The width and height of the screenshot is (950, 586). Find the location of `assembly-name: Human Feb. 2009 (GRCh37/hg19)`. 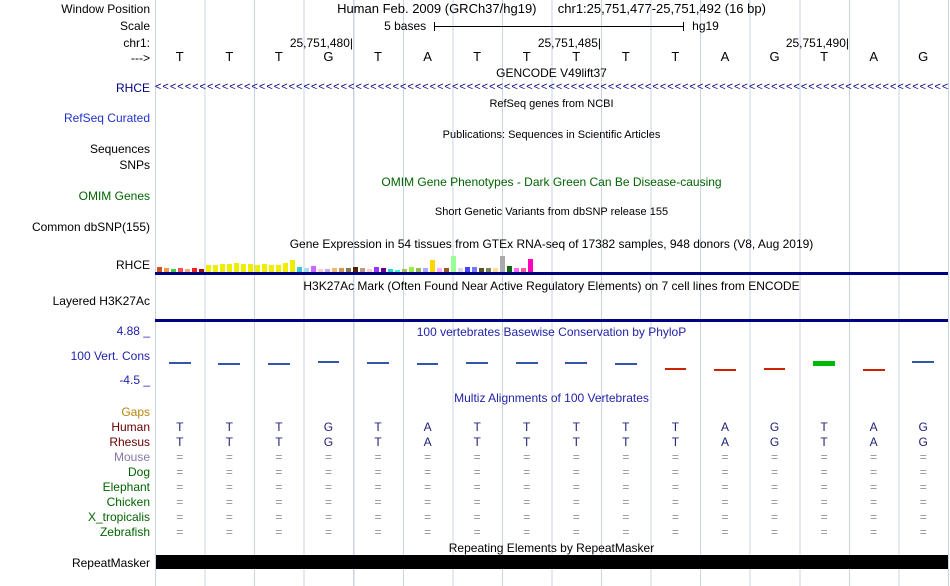

assembly-name: Human Feb. 2009 (GRCh37/hg19) is located at coordinates (437, 8).